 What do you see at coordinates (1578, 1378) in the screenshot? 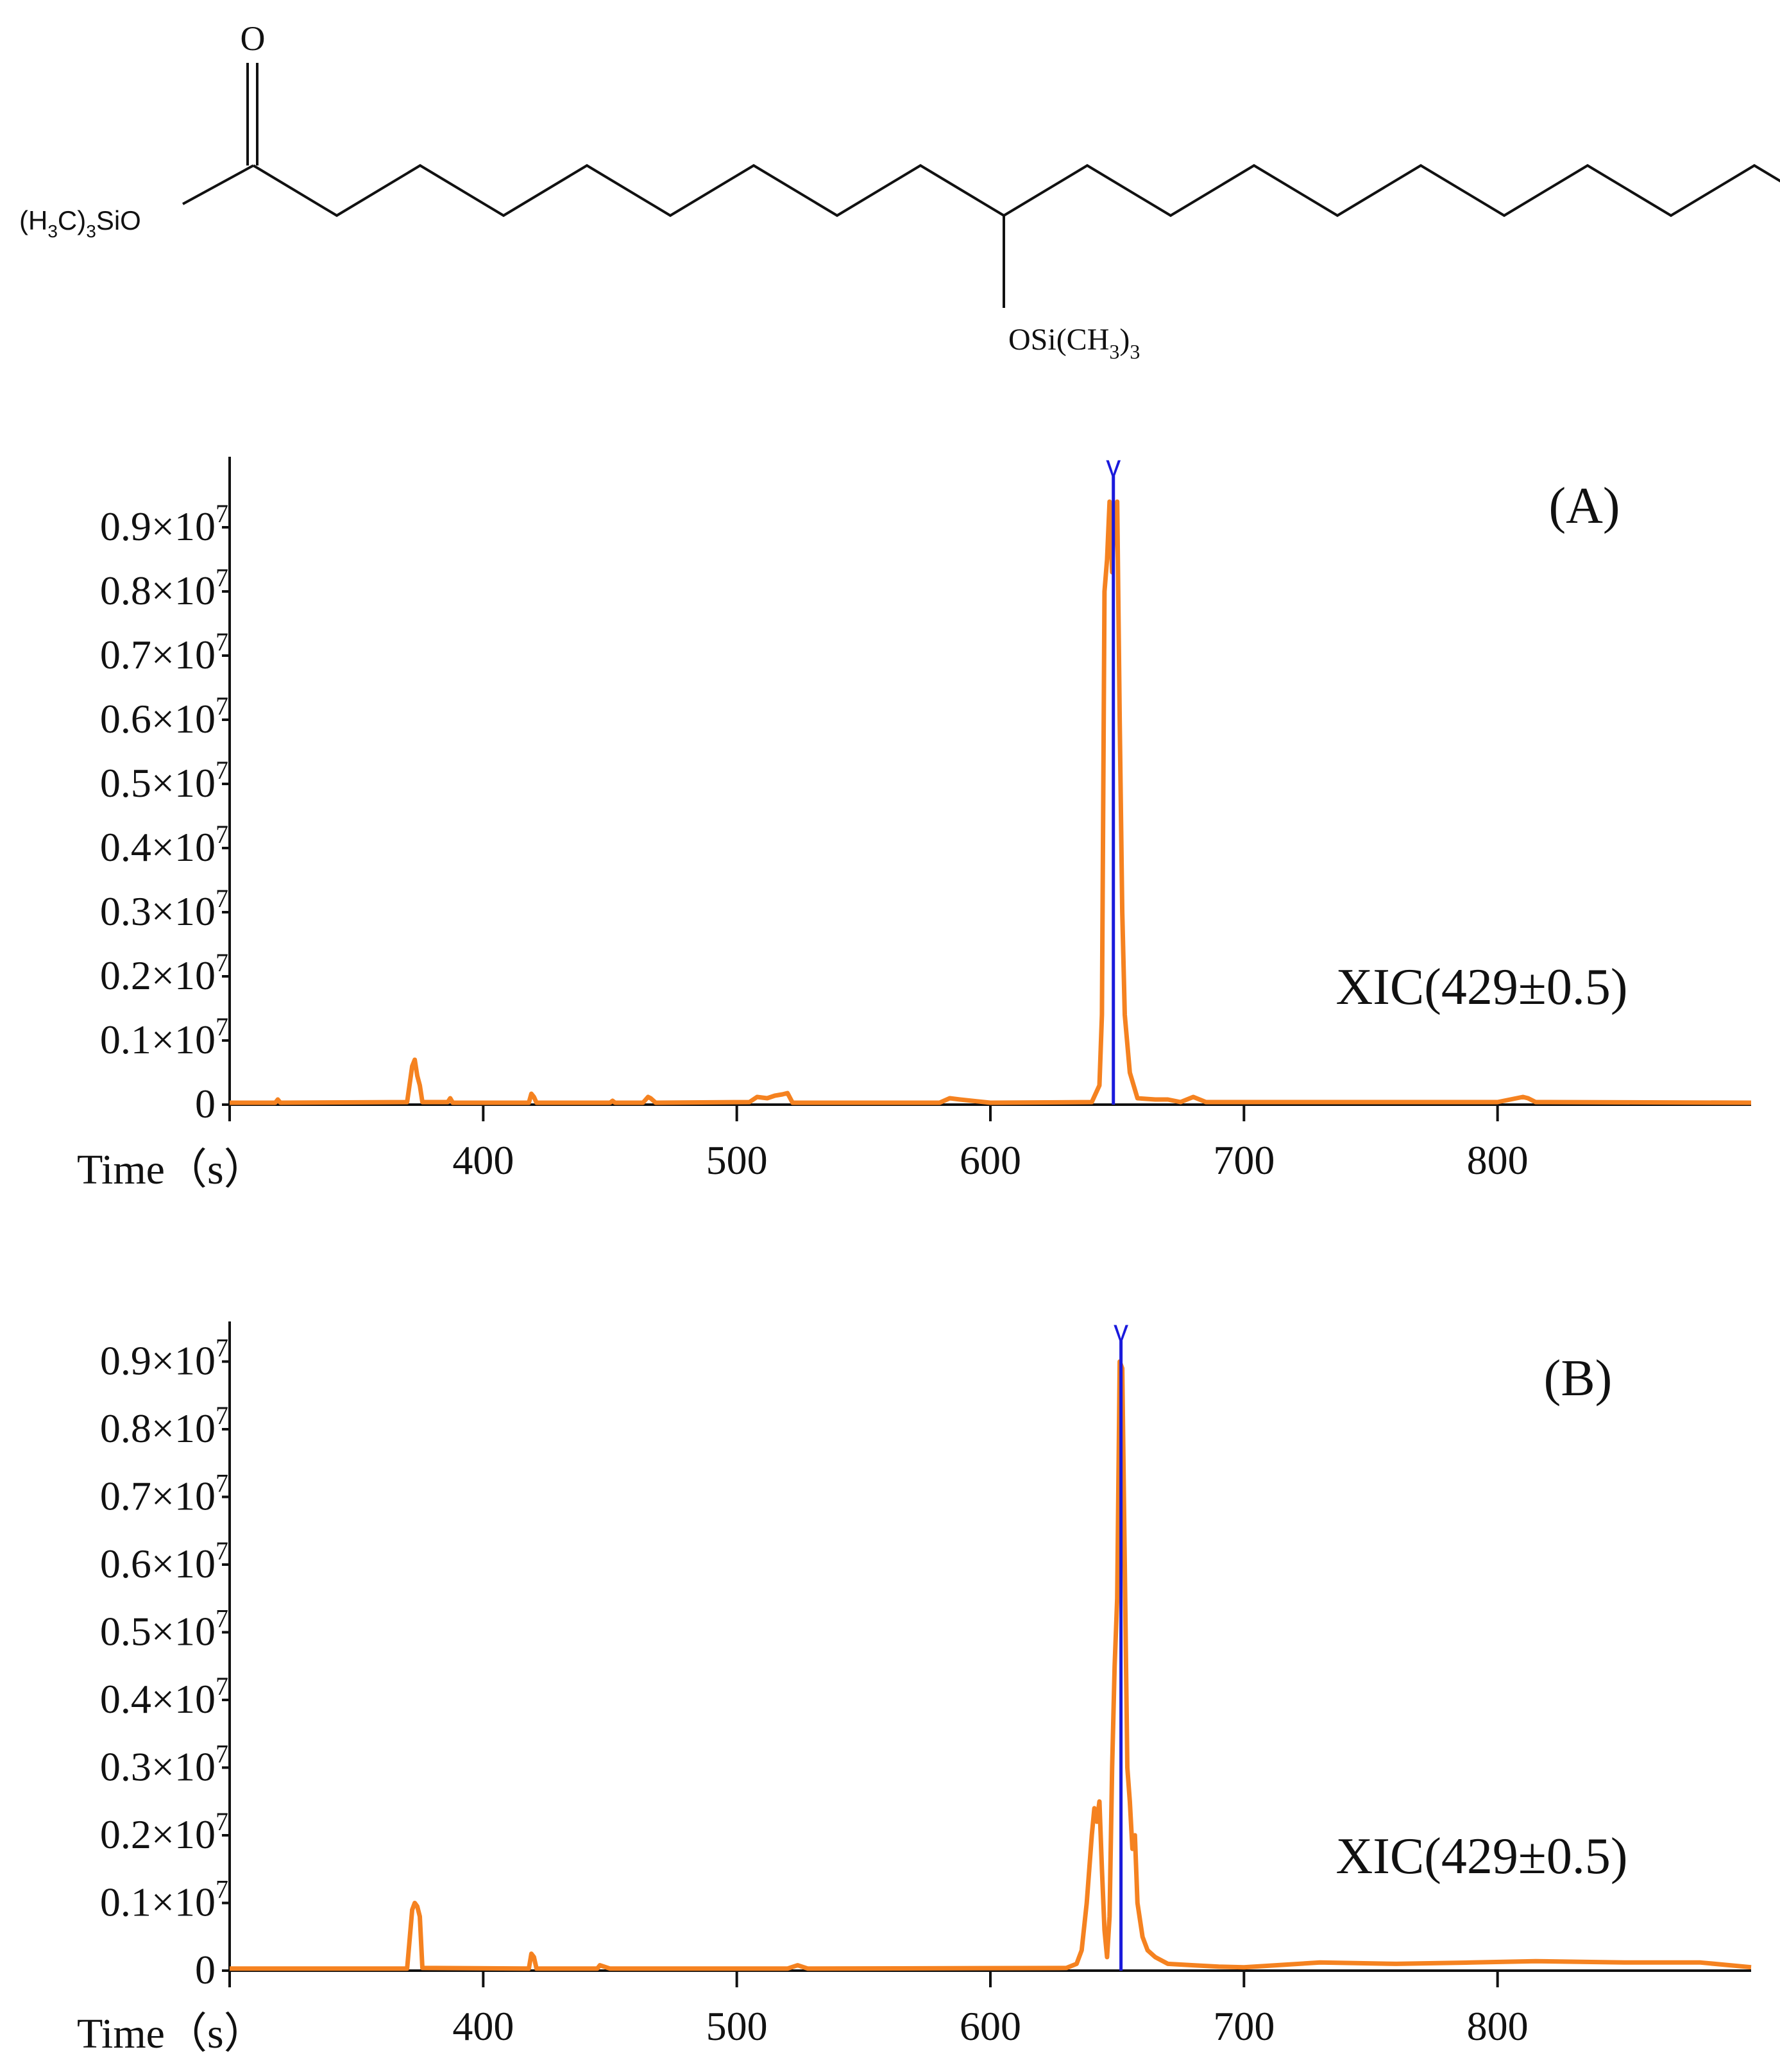
I see `panel-label: (B)` at bounding box center [1578, 1378].